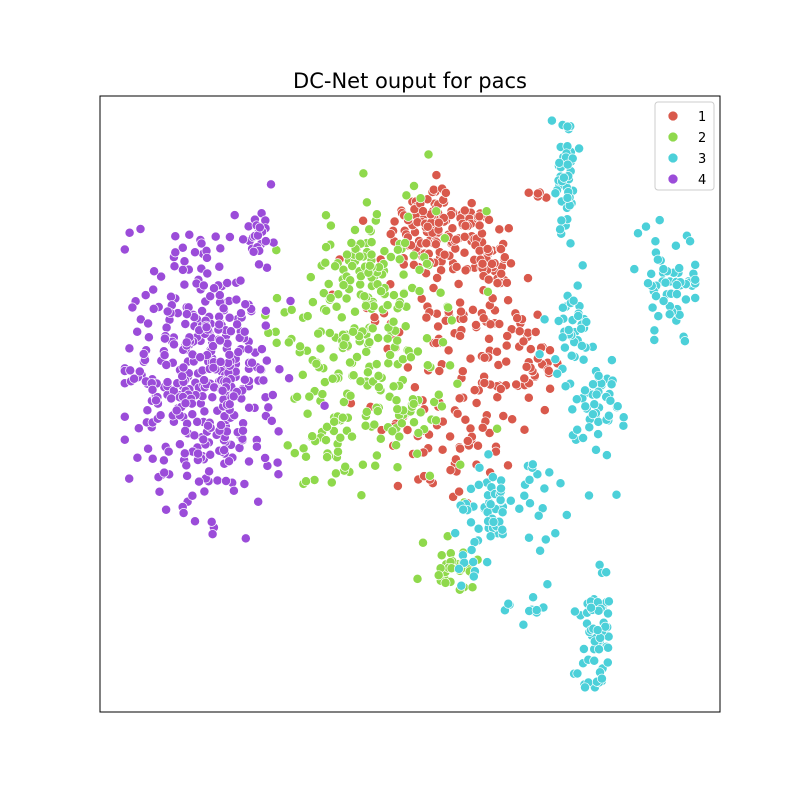 Image resolution: width=800 pixels, height=800 pixels. Describe the element at coordinates (702, 117) in the screenshot. I see `legend-label-1: 1` at that location.